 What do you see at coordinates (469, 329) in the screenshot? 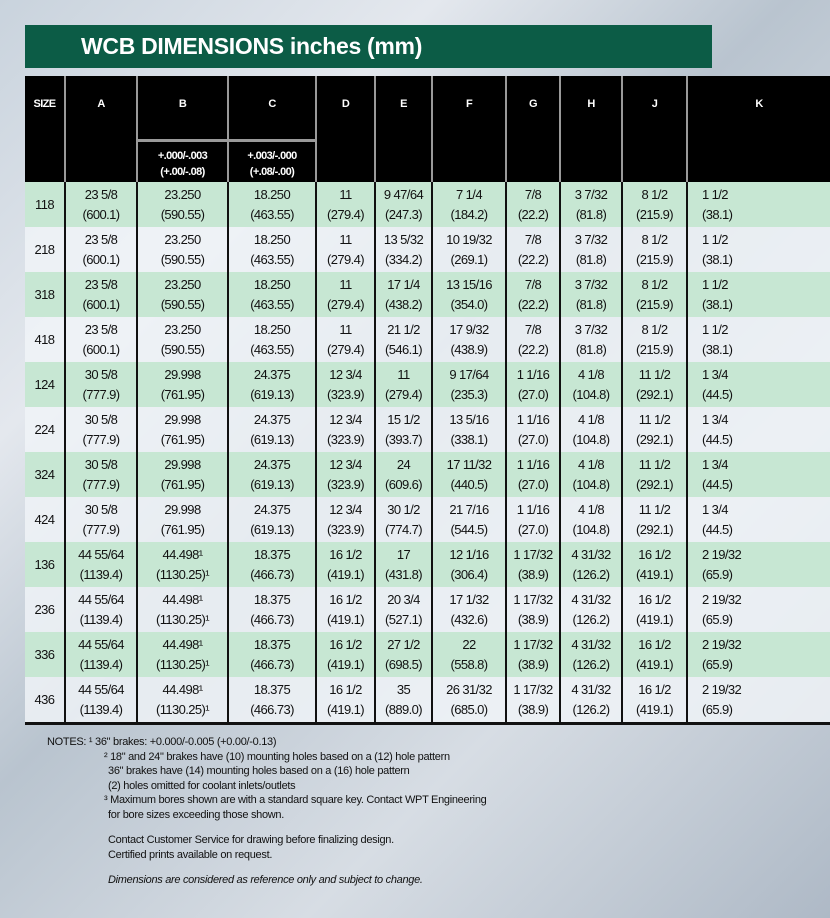
I see `value-inches: 17 9/32` at bounding box center [469, 329].